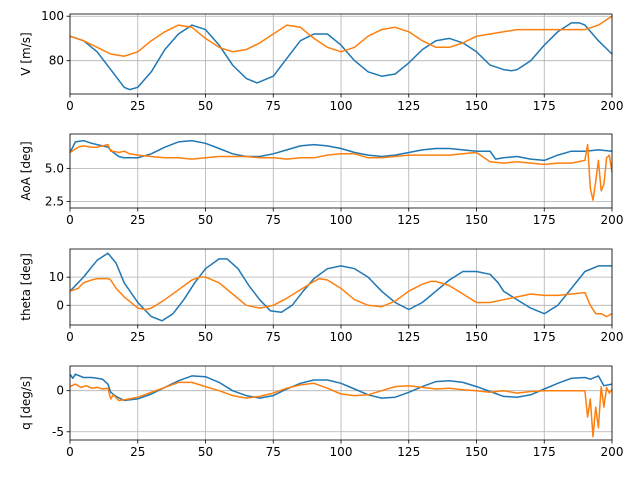 Image resolution: width=640 pixels, height=480 pixels. Describe the element at coordinates (56, 277) in the screenshot. I see `y-tick-label: 10` at that location.